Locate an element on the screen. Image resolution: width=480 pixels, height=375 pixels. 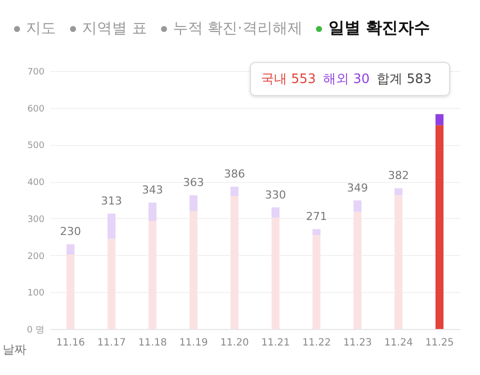
total-label: 230 is located at coordinates (70, 231).